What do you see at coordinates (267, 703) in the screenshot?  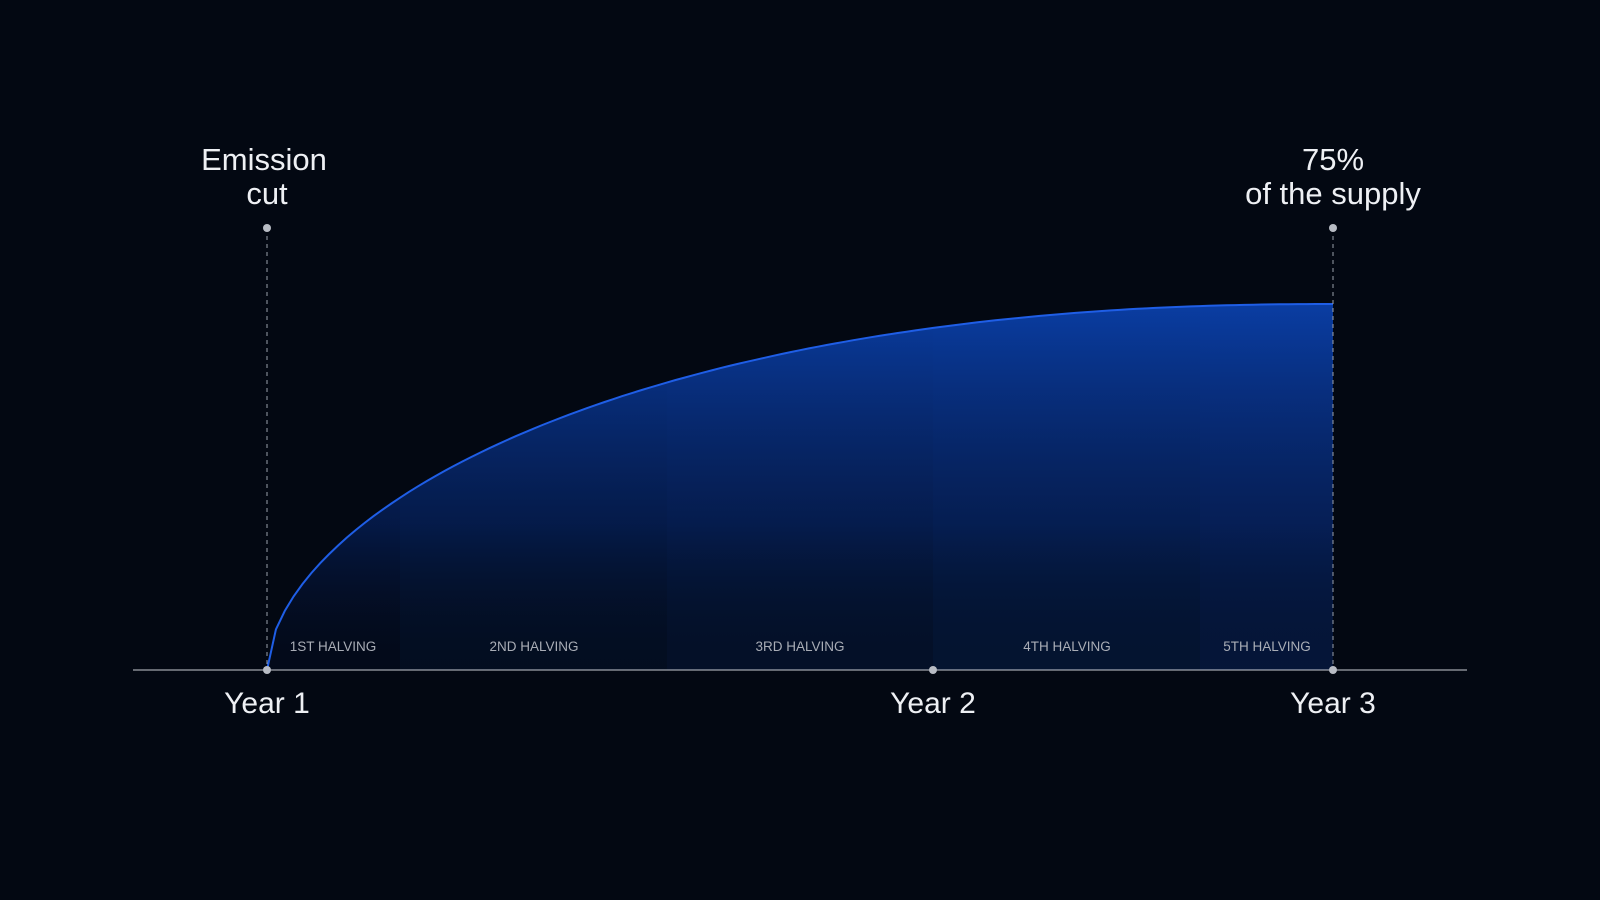 I see `x-tick-year-1: Year 1` at bounding box center [267, 703].